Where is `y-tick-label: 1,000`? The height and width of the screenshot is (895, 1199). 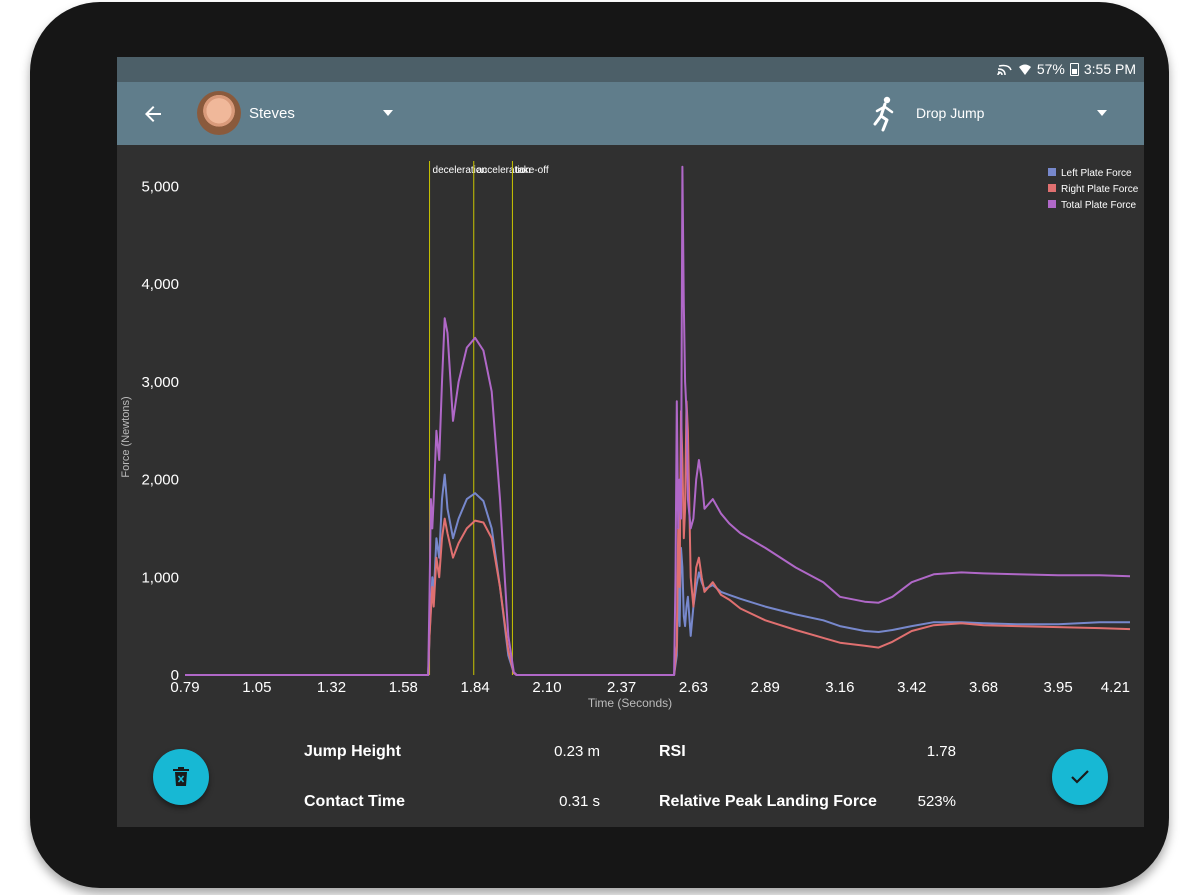 y-tick-label: 1,000 is located at coordinates (160, 577).